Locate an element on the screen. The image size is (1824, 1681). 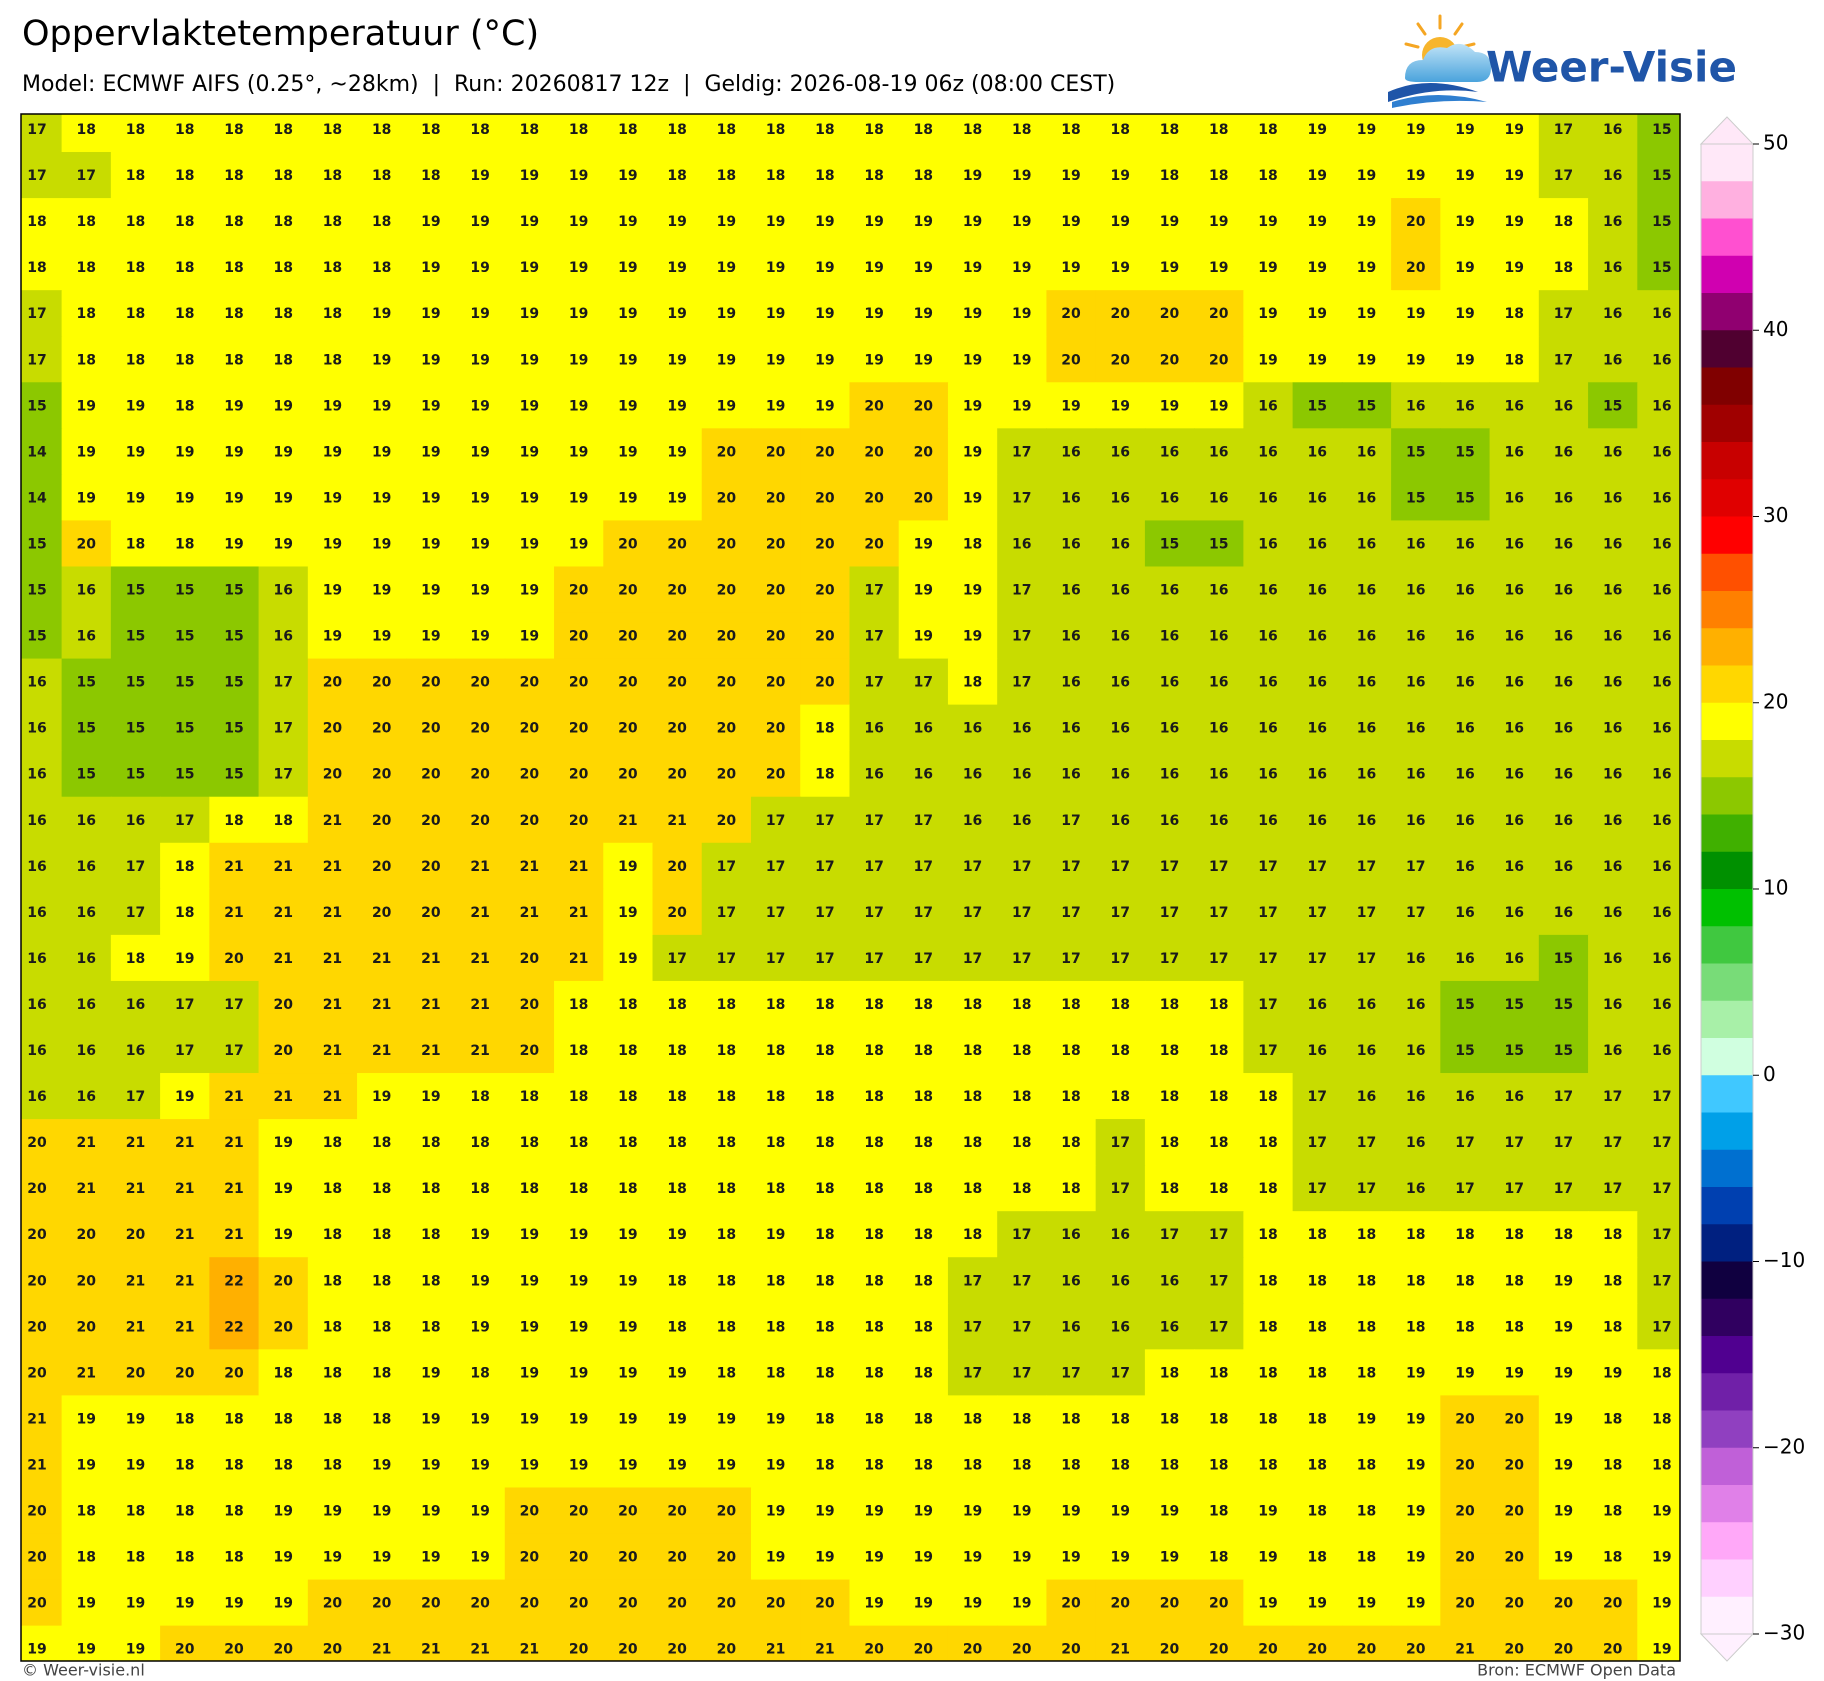
logo-text: Weer-Visie is located at coordinates (1611, 67).